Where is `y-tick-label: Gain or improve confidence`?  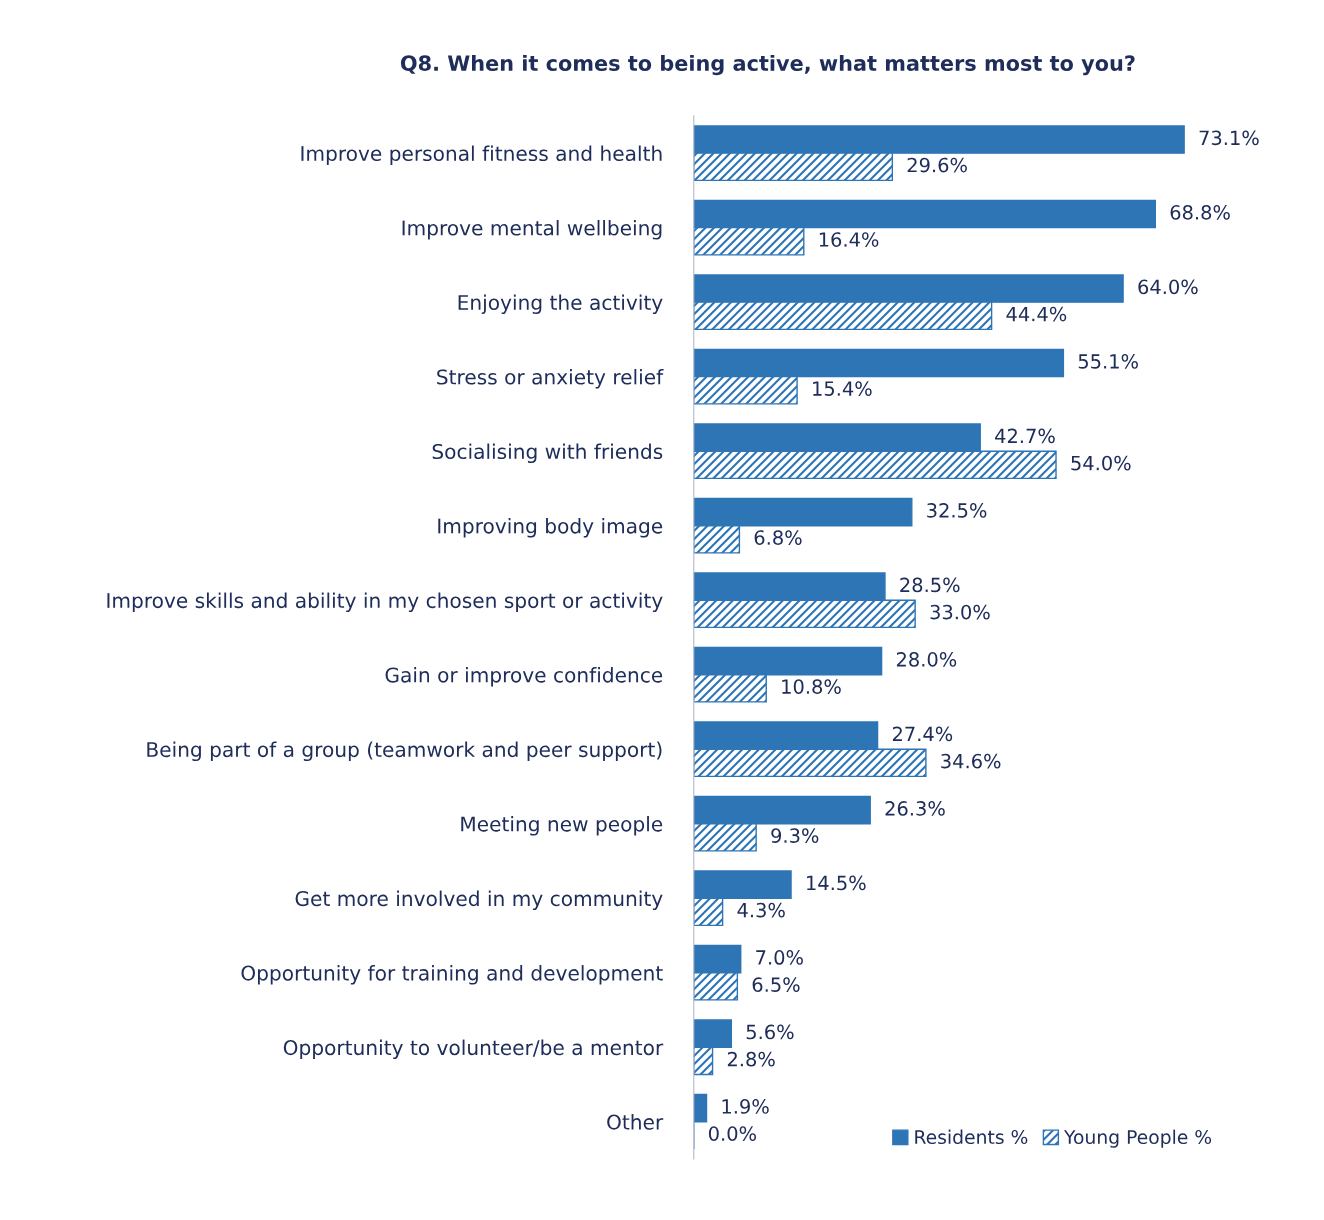 y-tick-label: Gain or improve confidence is located at coordinates (524, 677).